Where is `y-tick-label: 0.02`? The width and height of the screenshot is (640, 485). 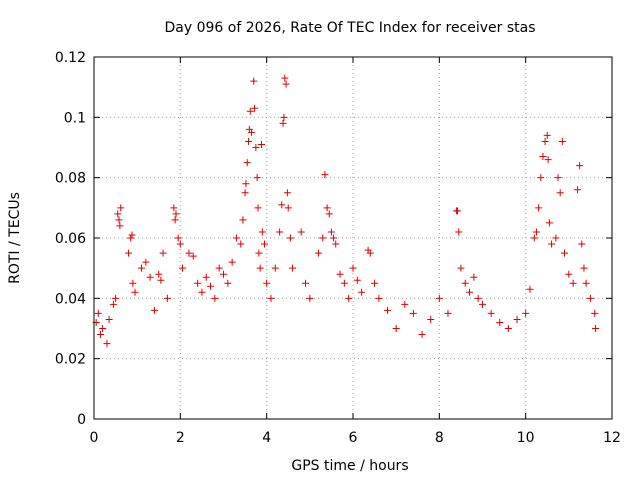 y-tick-label: 0.02 is located at coordinates (70, 360).